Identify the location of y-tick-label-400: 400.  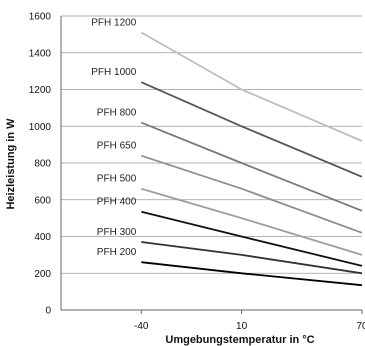
(42, 237).